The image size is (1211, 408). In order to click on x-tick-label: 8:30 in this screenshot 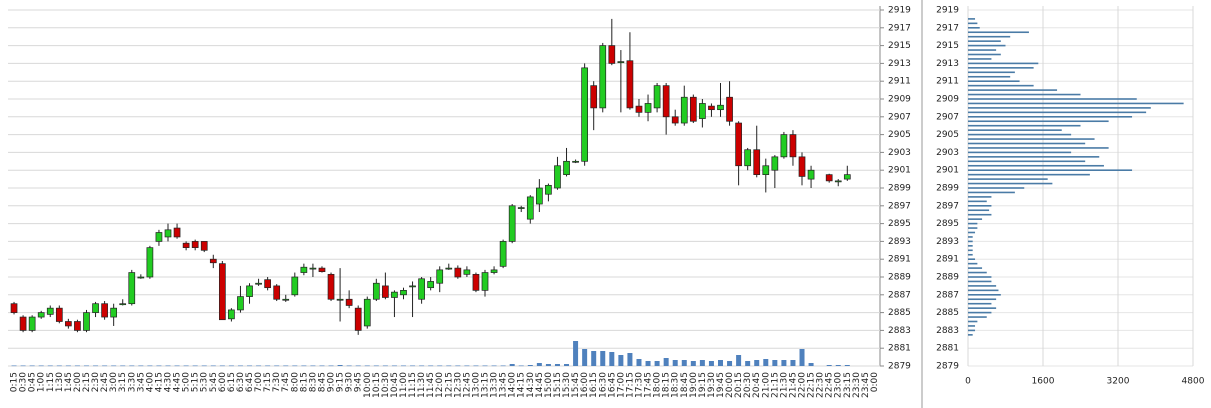, I will do `click(313, 382)`.